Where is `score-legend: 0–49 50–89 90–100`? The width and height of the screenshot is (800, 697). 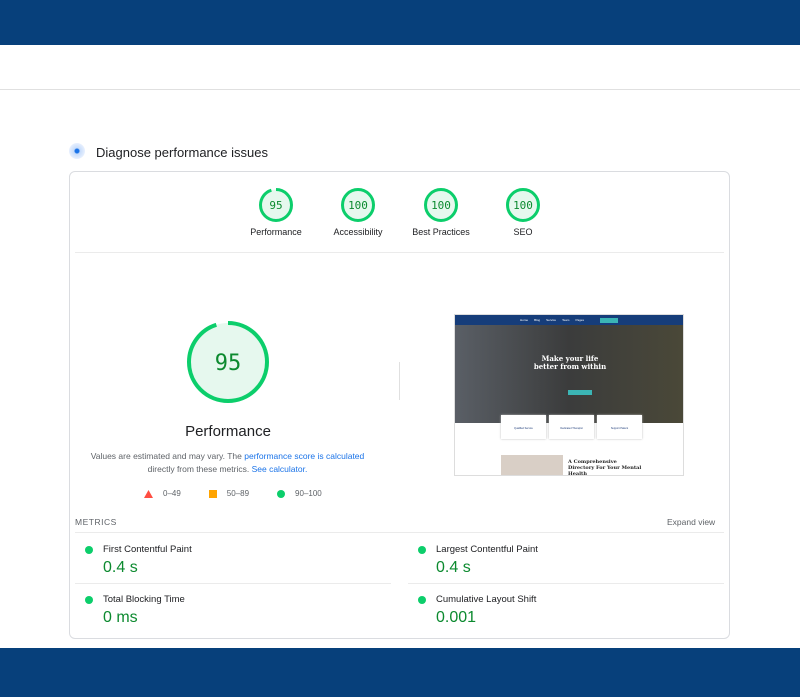
score-legend: 0–49 50–89 90–100 is located at coordinates (247, 493).